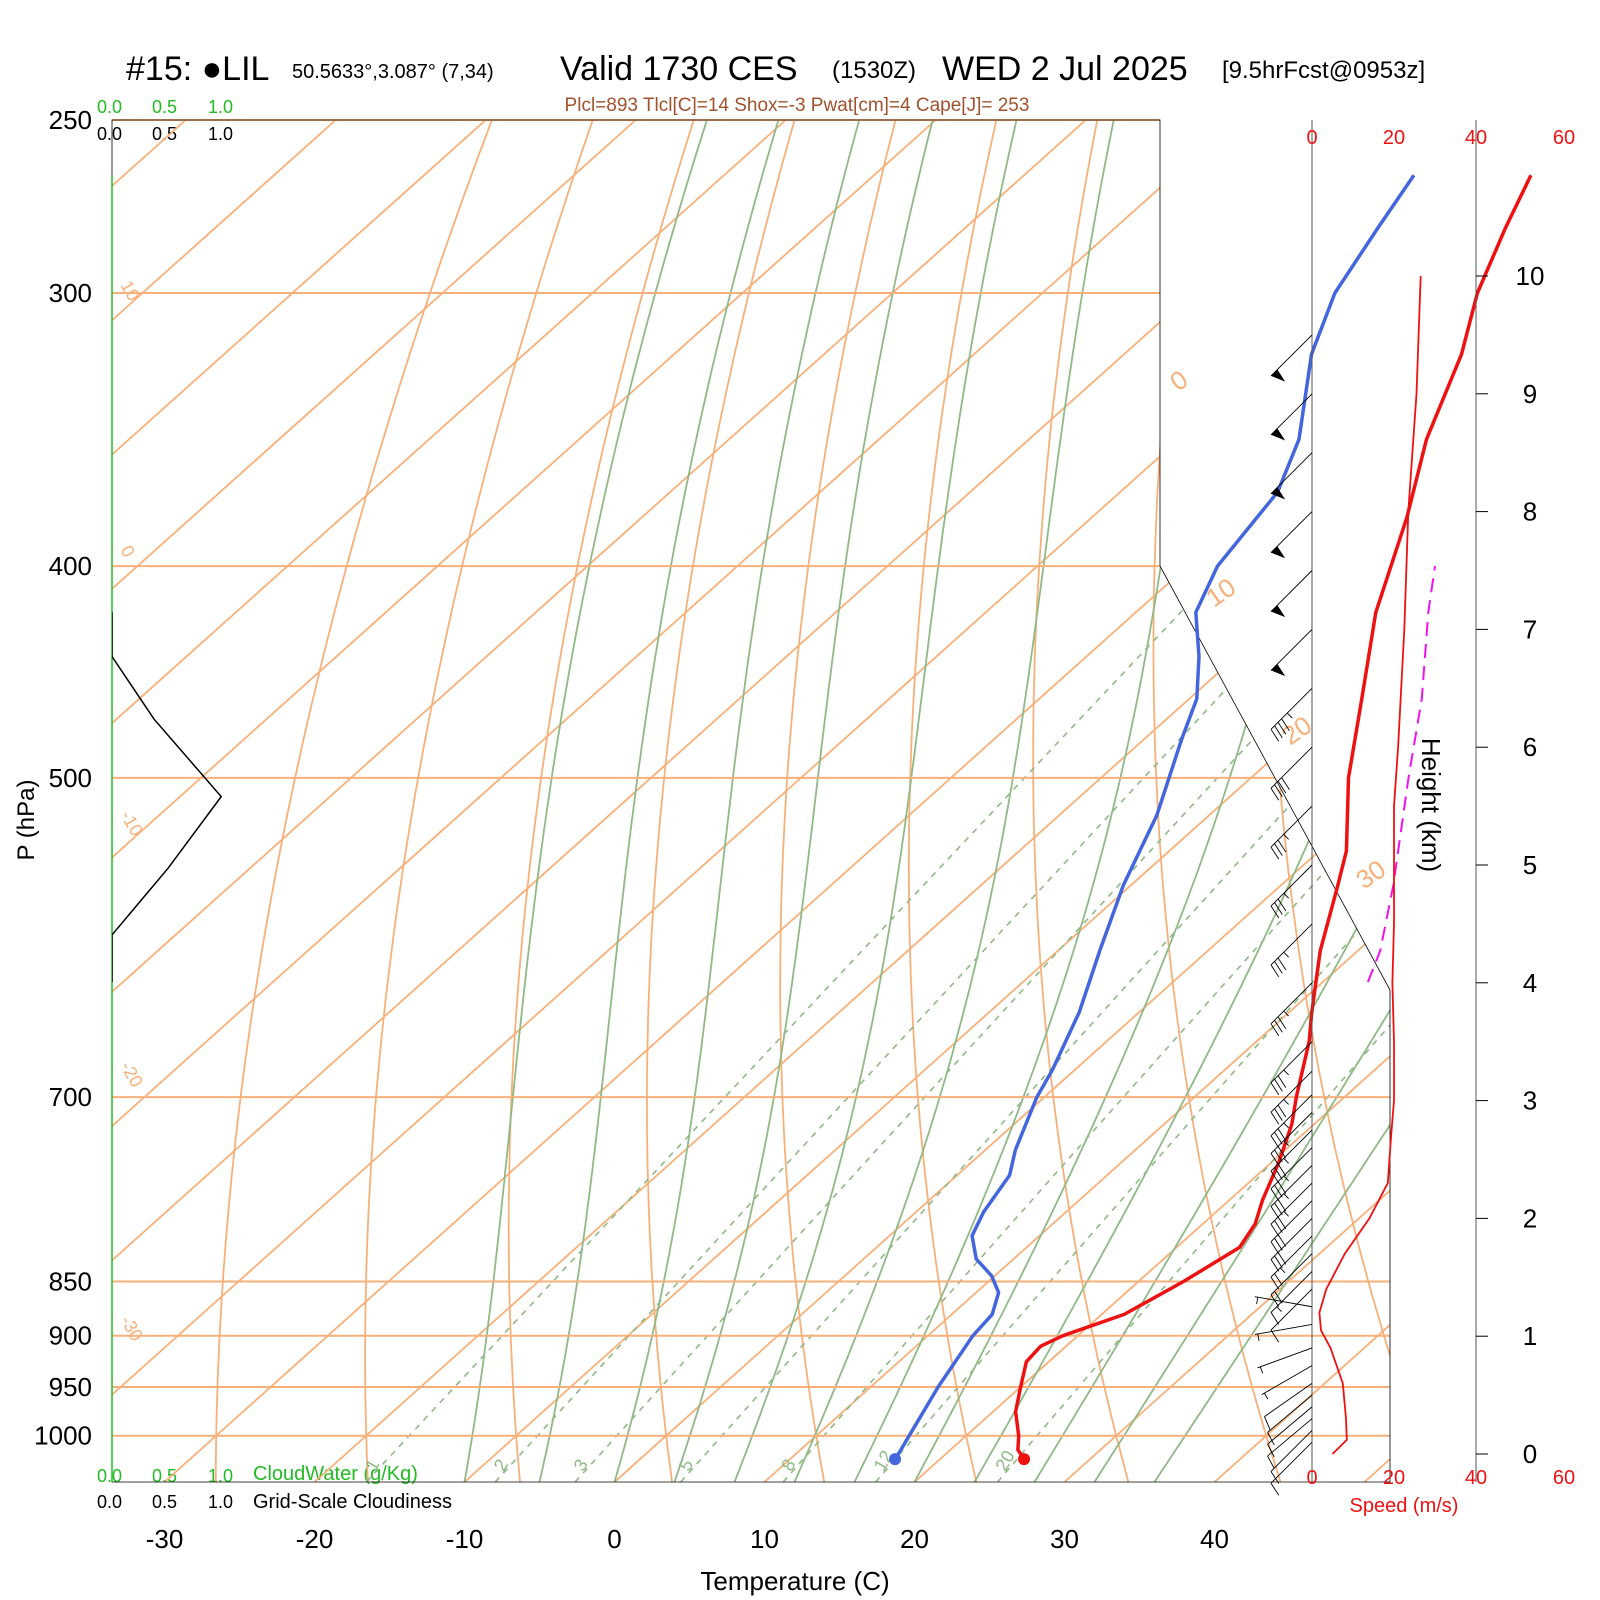 Image resolution: width=1600 pixels, height=1600 pixels. What do you see at coordinates (1404, 1506) in the screenshot?
I see `speed-axis-label: Speed (m/s)` at bounding box center [1404, 1506].